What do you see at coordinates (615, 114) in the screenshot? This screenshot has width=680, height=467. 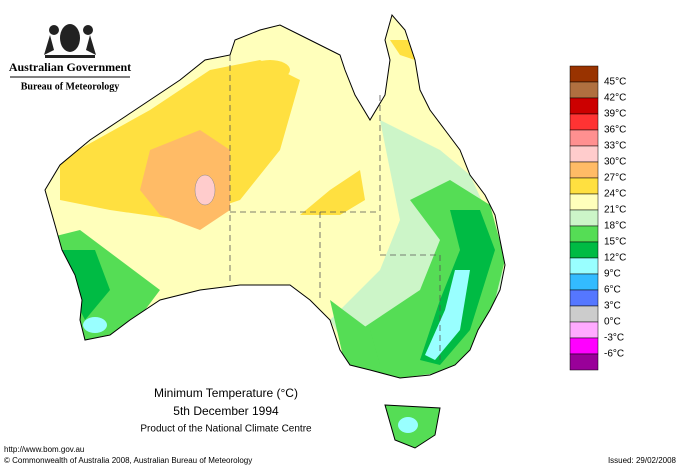 I see `legend-label: 39°C` at bounding box center [615, 114].